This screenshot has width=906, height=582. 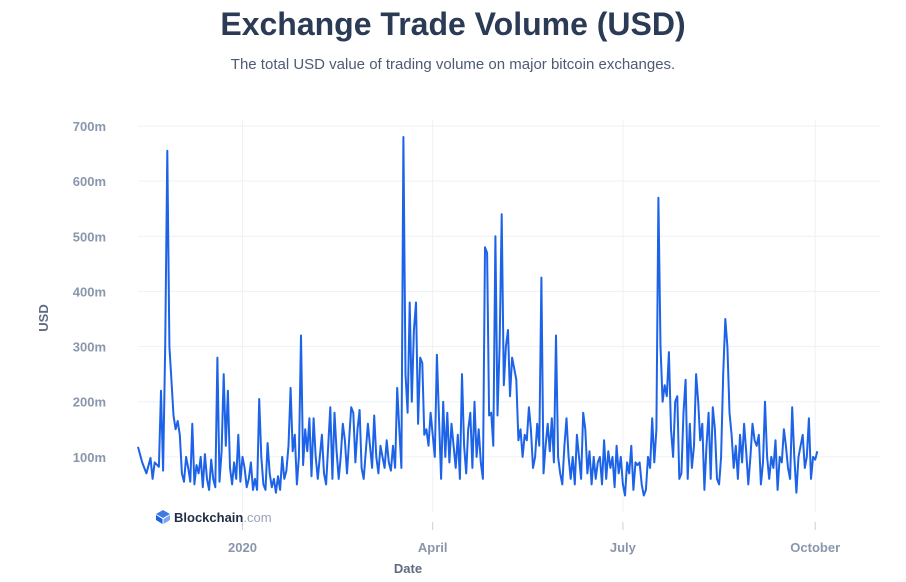 What do you see at coordinates (43, 317) in the screenshot?
I see `y-axis-label: USD` at bounding box center [43, 317].